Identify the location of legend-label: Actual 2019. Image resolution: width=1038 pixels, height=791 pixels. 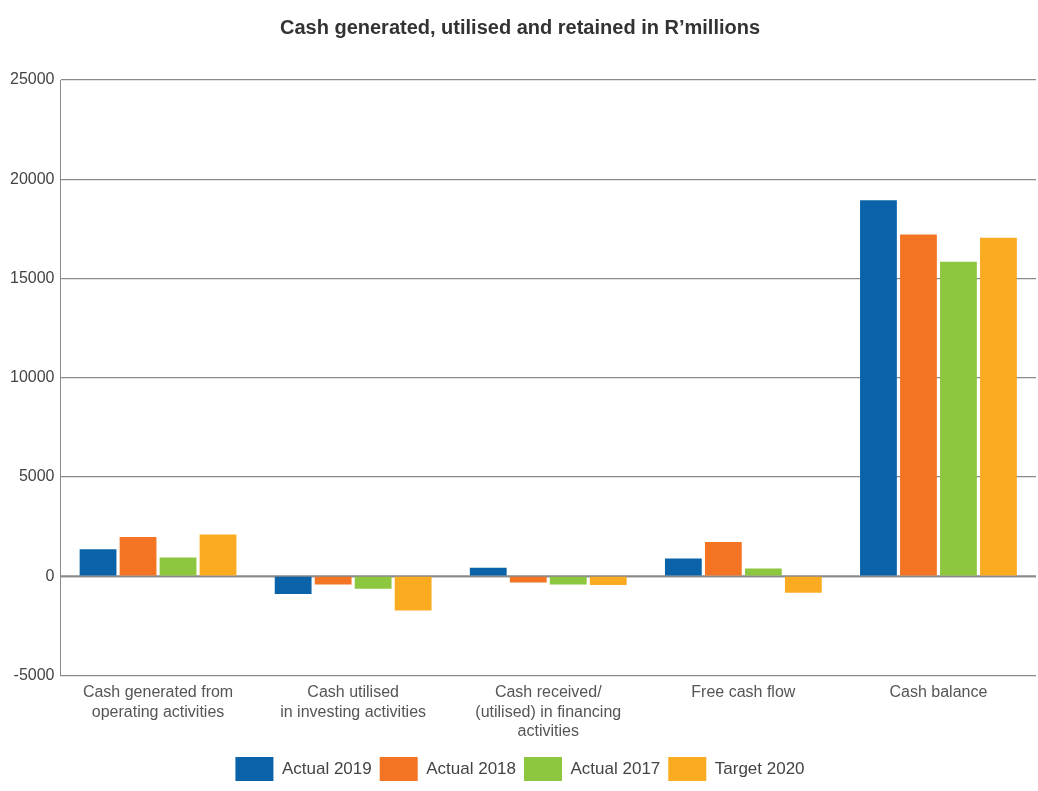
(326, 768).